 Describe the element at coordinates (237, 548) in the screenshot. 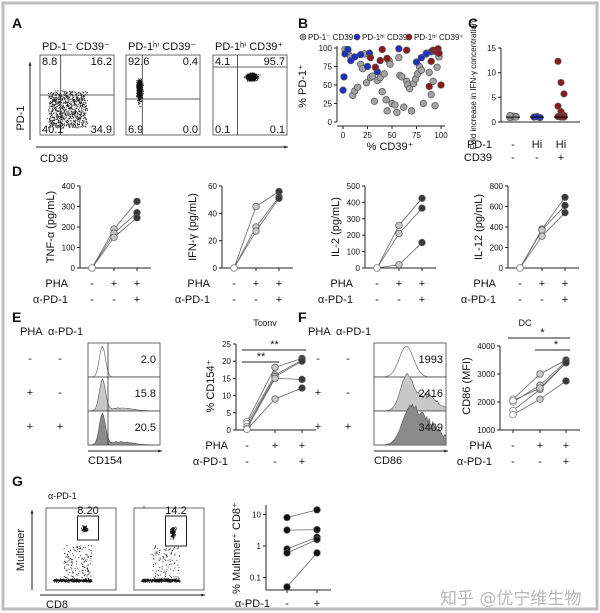

I see `multimer-y-label: % Multimer⁺ CD8⁺` at that location.